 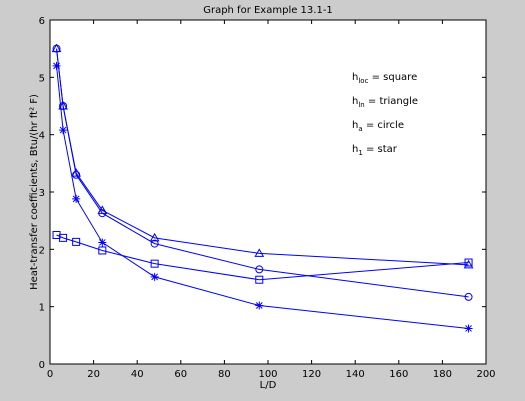 I want to click on series-square, so click(x=262, y=257).